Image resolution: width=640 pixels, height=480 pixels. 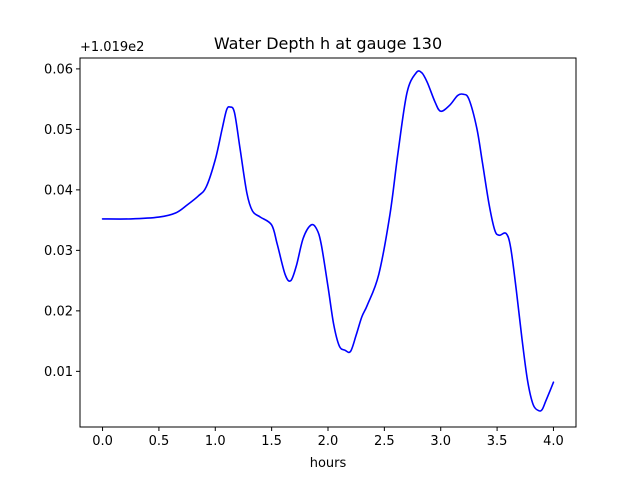 I want to click on x-tick-label: 3.5, so click(x=497, y=441).